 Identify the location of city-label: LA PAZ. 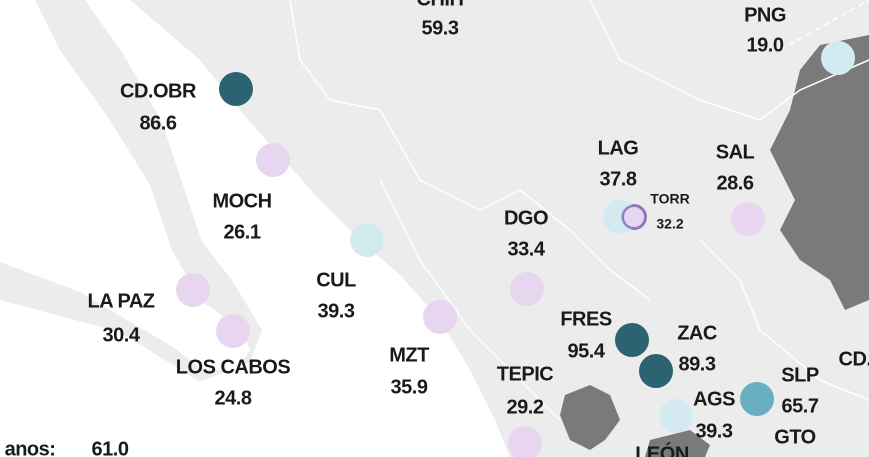
(121, 301).